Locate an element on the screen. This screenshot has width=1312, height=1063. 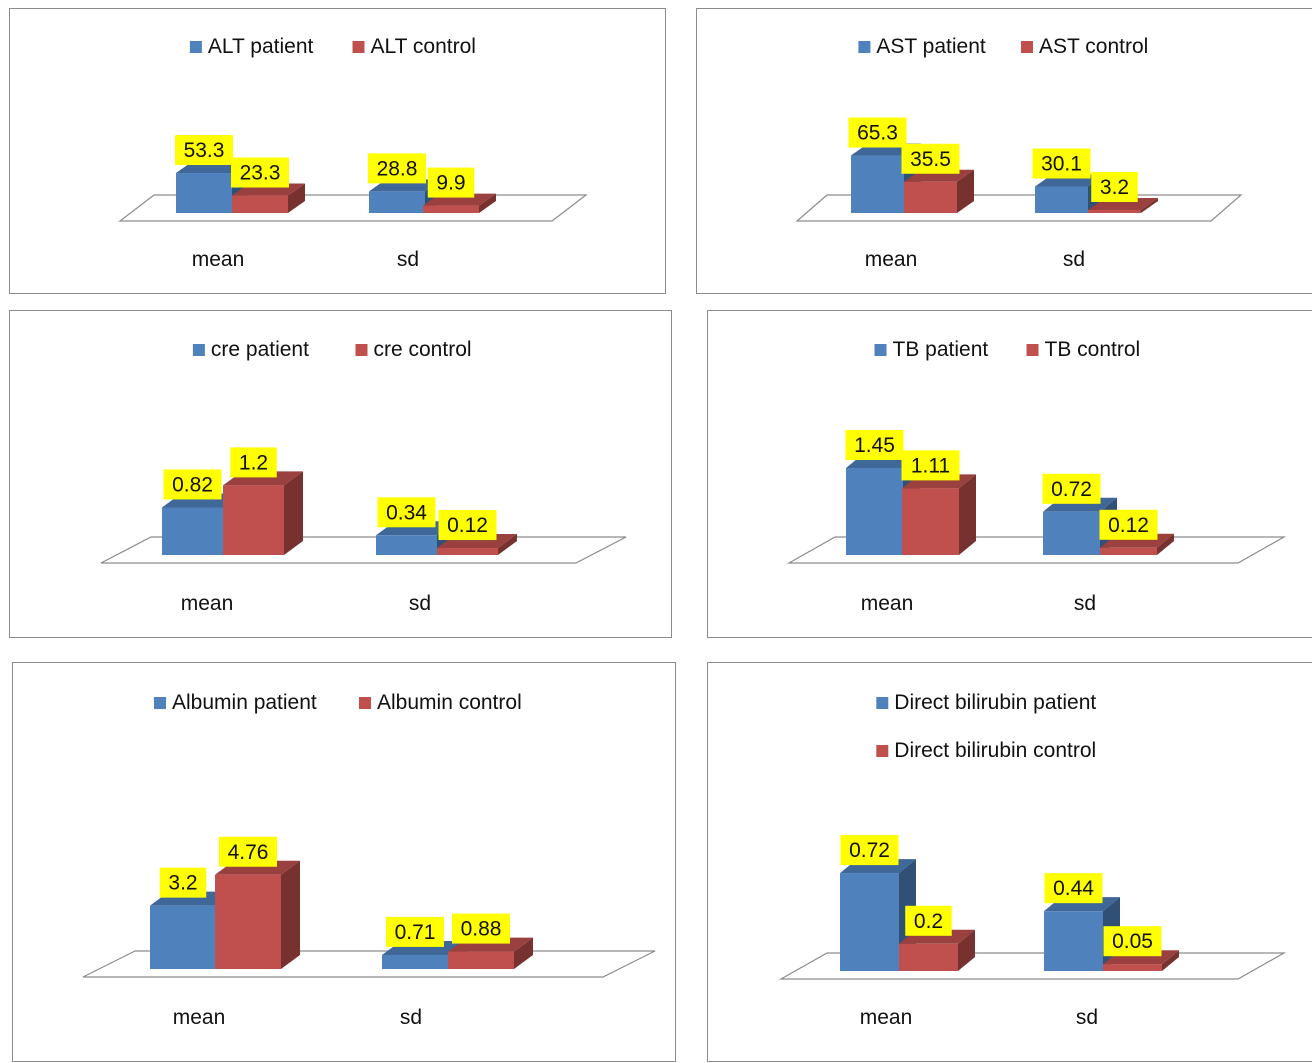
data-label: 0.72 is located at coordinates (1071, 489).